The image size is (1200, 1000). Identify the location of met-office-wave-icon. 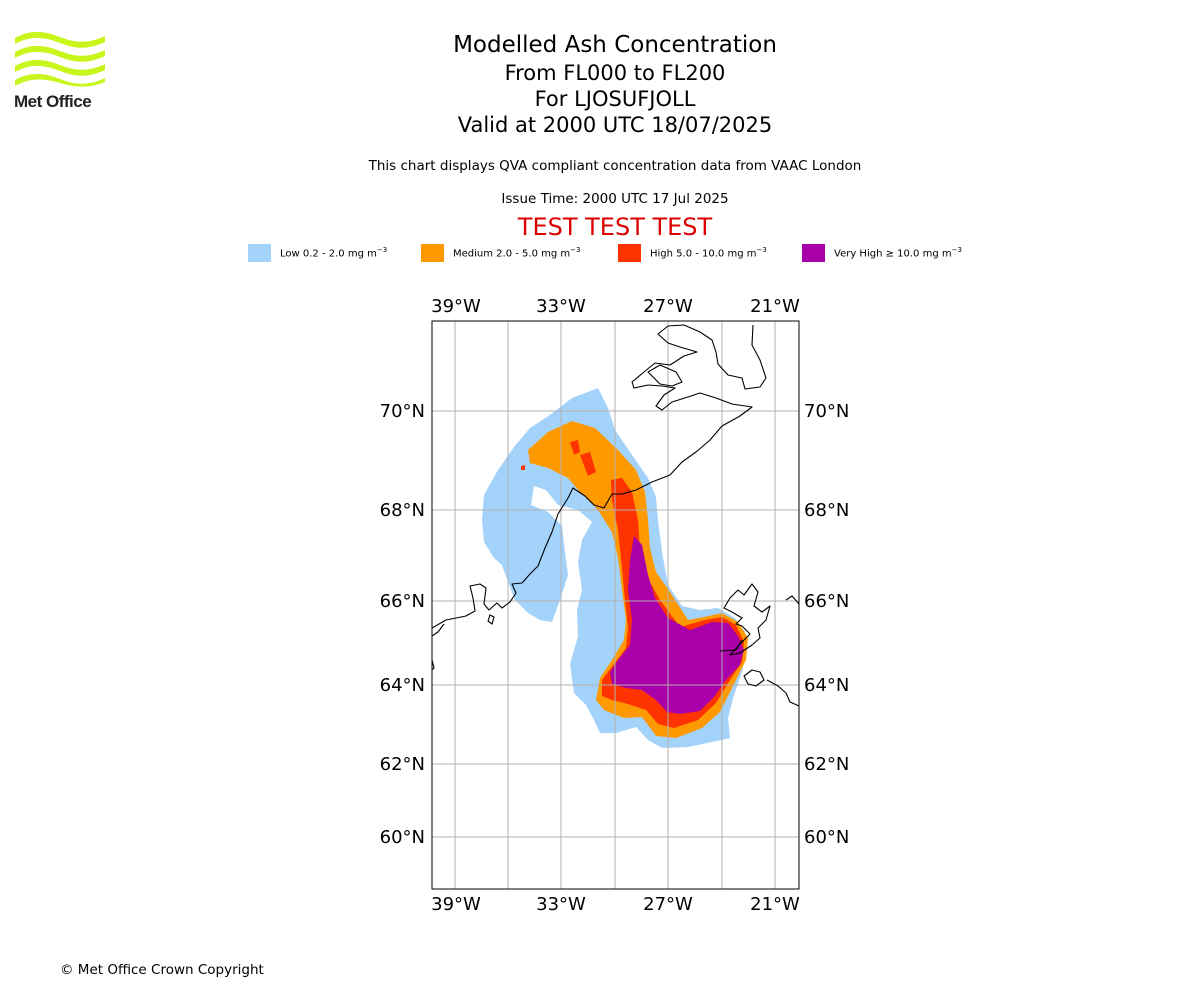
(60, 59).